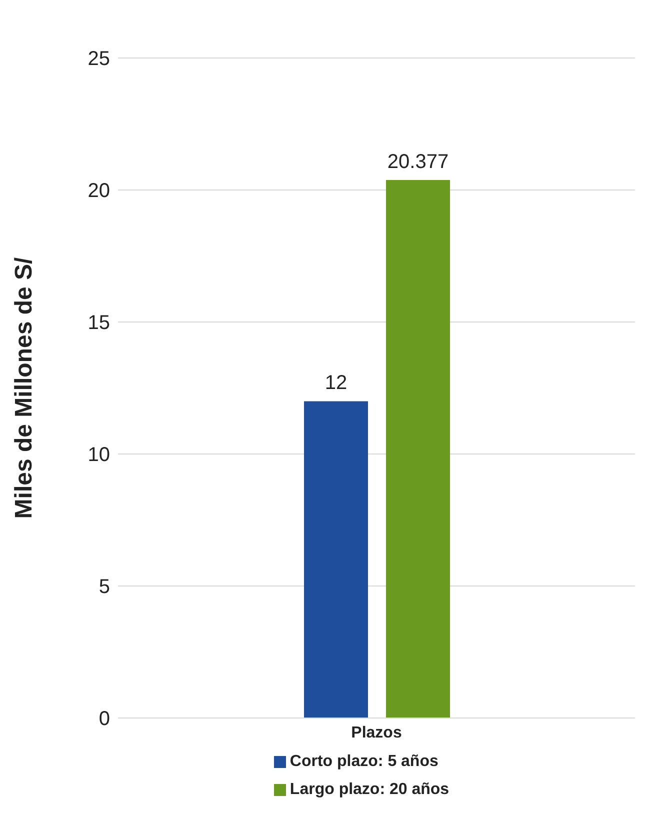 This screenshot has height=832, width=653. What do you see at coordinates (376, 733) in the screenshot?
I see `x-tick-label: Plazos` at bounding box center [376, 733].